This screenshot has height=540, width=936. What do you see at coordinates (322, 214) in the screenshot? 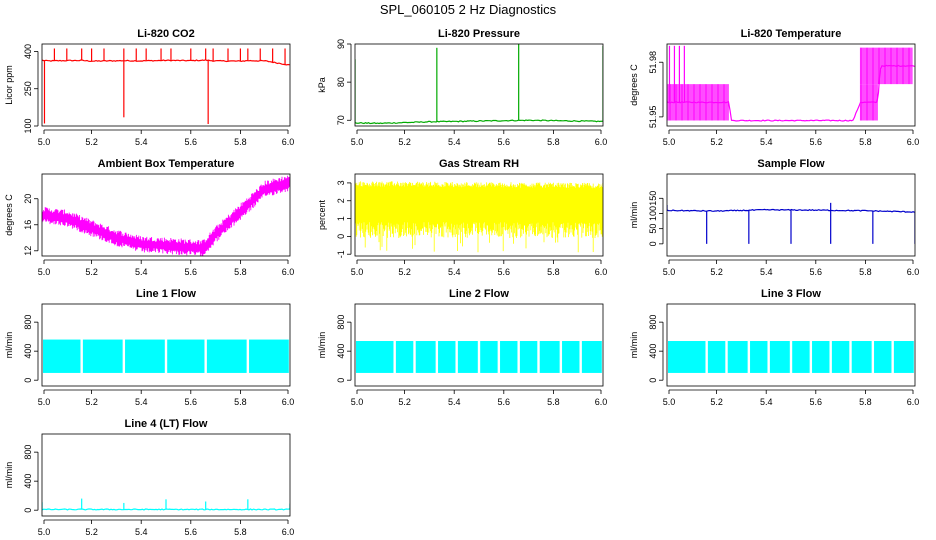
I see `y-axis-label: percent` at bounding box center [322, 214].